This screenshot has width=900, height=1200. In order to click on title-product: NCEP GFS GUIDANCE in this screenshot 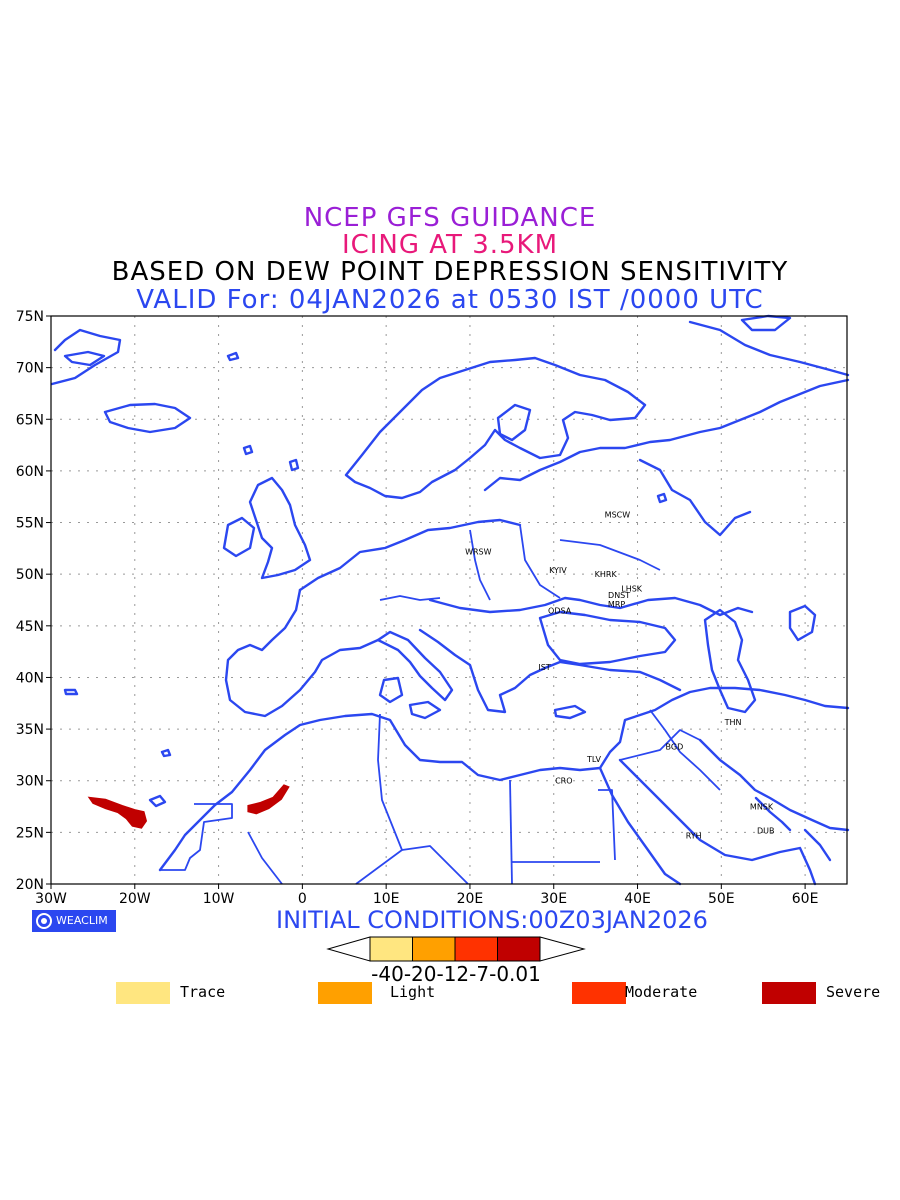, I will do `click(450, 218)`.